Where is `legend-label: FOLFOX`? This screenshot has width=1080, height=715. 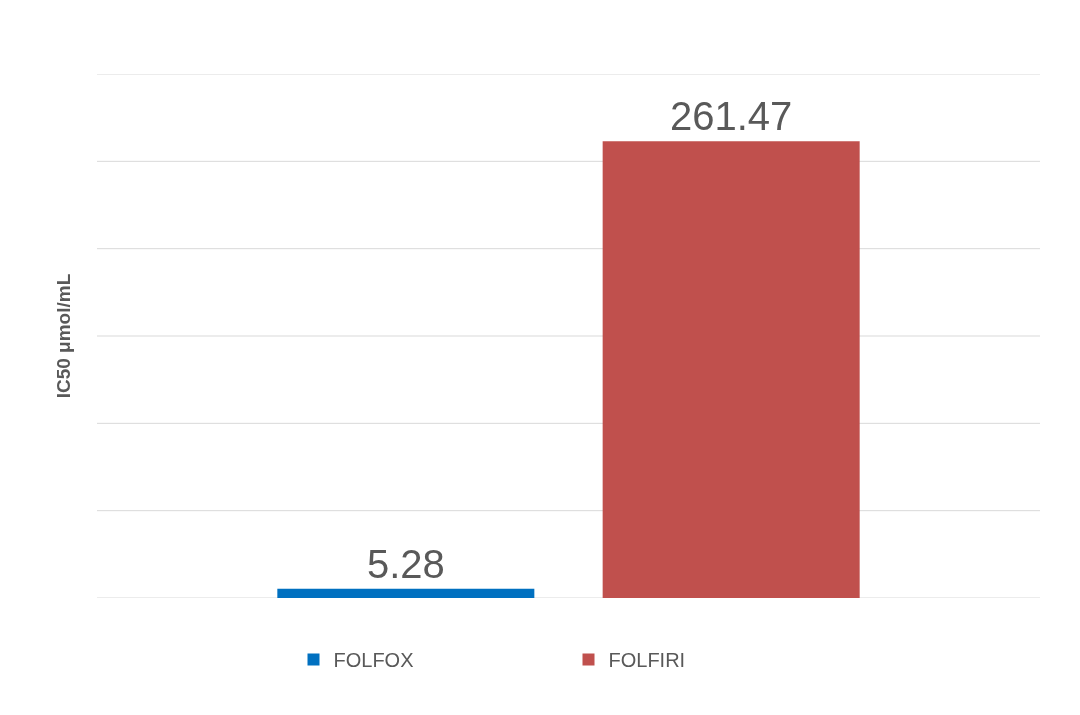
legend-label: FOLFOX is located at coordinates (373, 660).